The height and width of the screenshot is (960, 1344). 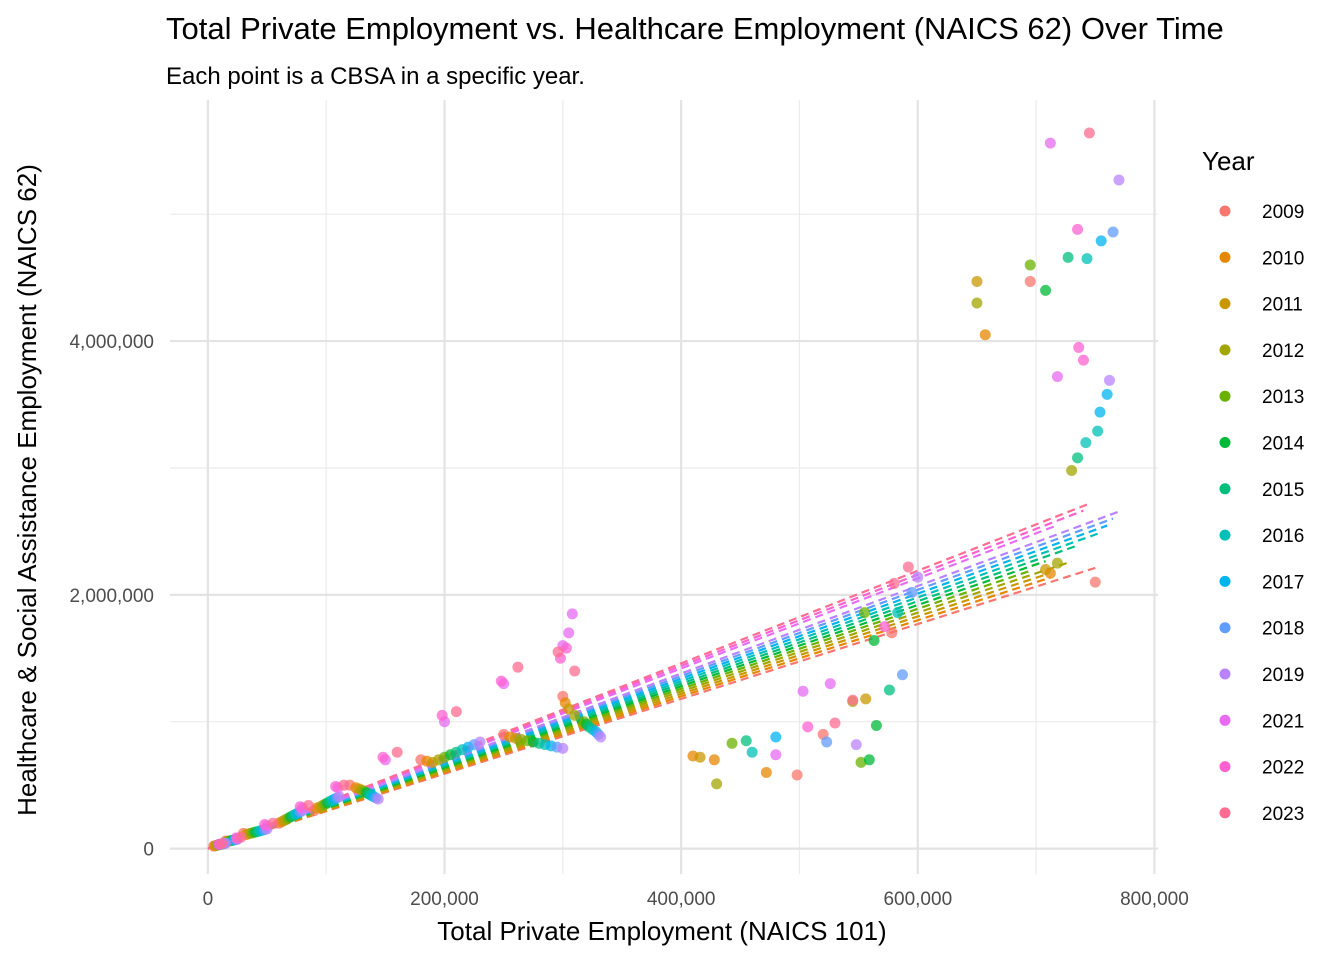 I want to click on legend-label-2013: 2013, so click(x=1283, y=397).